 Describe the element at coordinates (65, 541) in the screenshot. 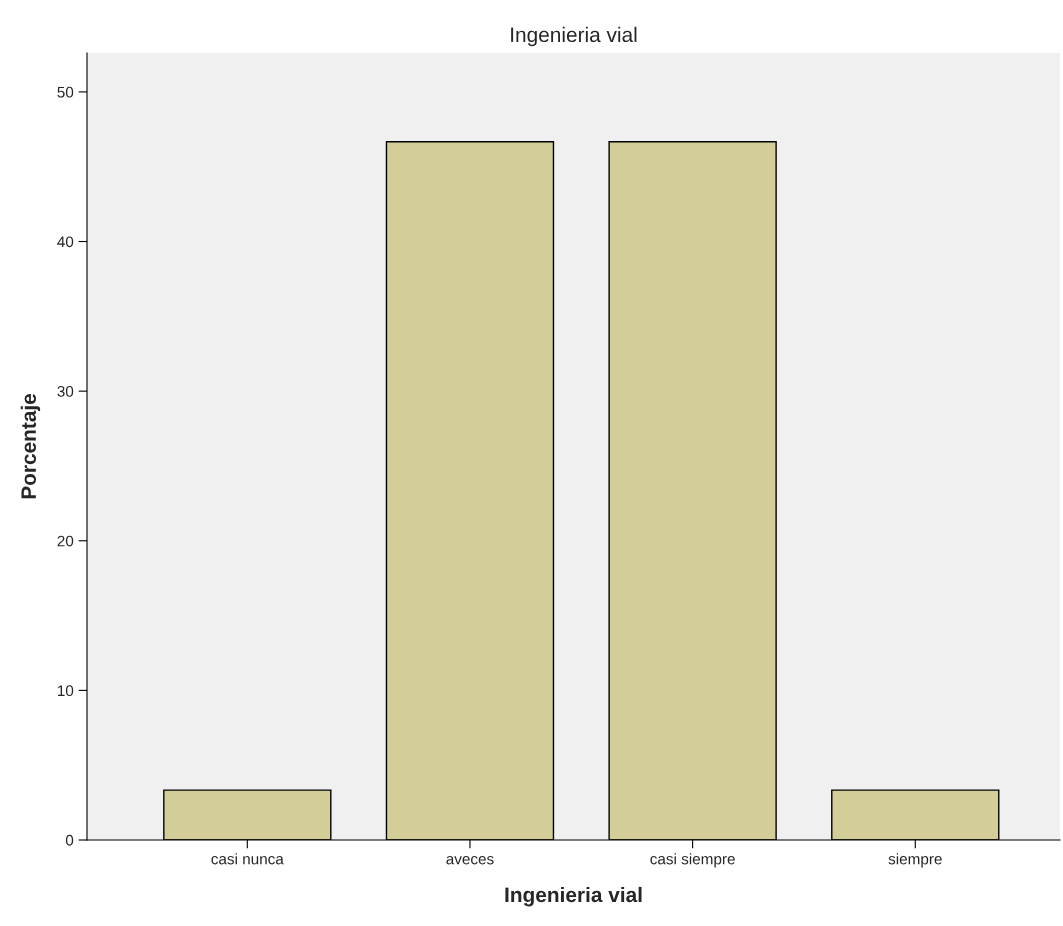

I see `y-tick-label: 20` at that location.